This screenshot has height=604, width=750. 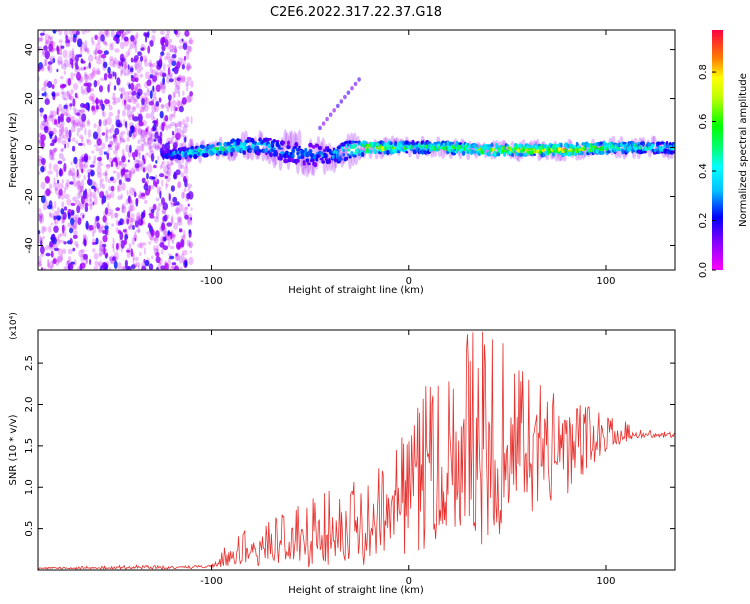 What do you see at coordinates (29, 196) in the screenshot?
I see `spectrogram-ytick-label: -20` at bounding box center [29, 196].